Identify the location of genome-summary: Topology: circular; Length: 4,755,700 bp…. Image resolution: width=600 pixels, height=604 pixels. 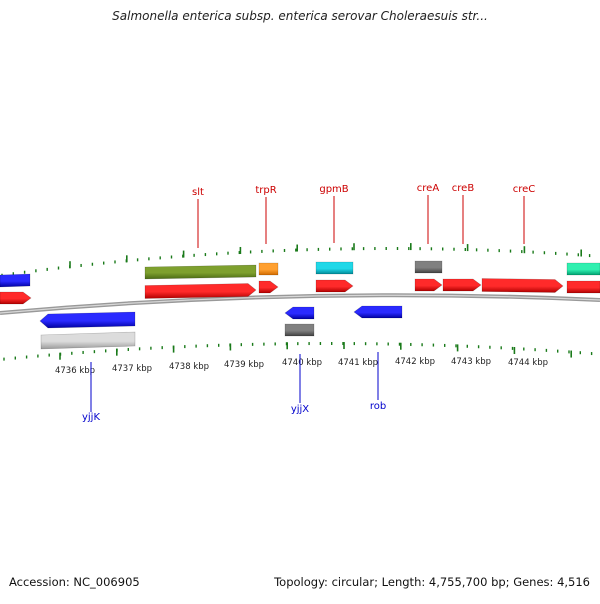
(432, 582).